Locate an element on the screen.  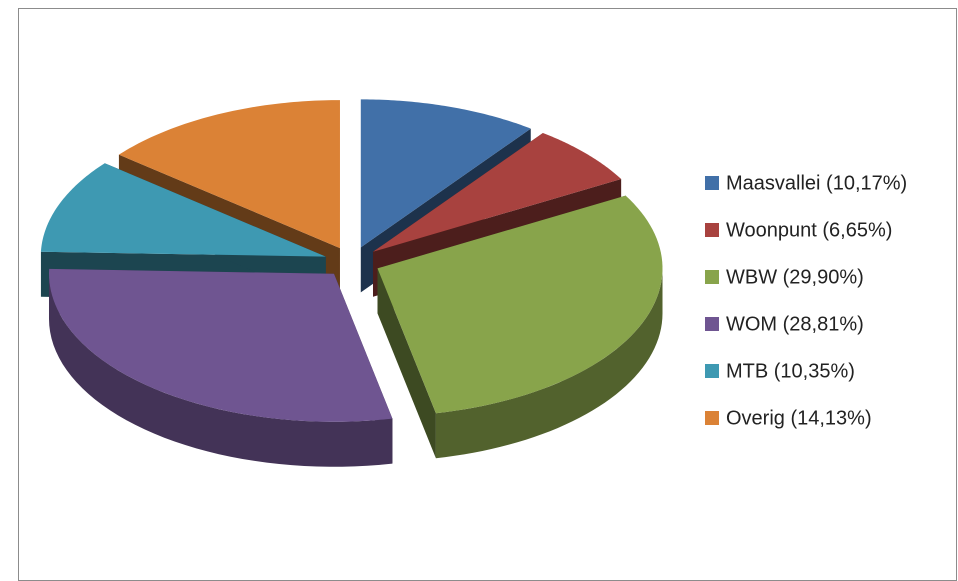
legend-label: WBW (29,90%) is located at coordinates (795, 277).